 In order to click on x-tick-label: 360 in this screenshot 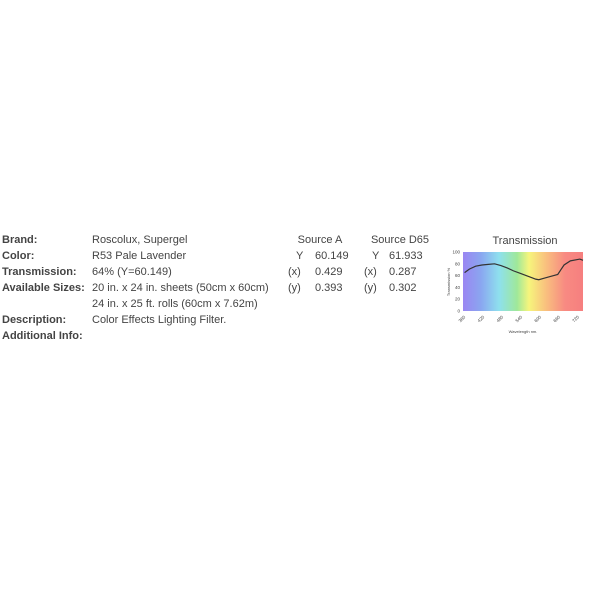, I will do `click(462, 318)`.